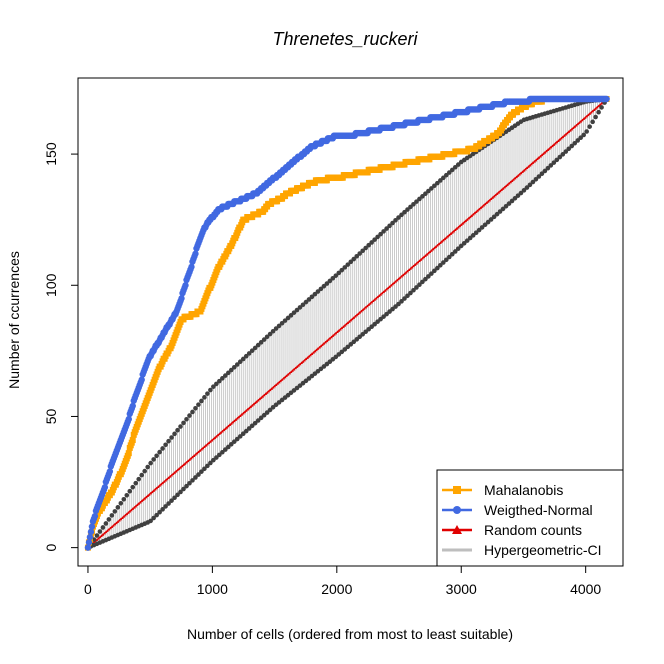 Image resolution: width=664 pixels, height=664 pixels. I want to click on y-axis: 0 50 100 150, so click(61, 347).